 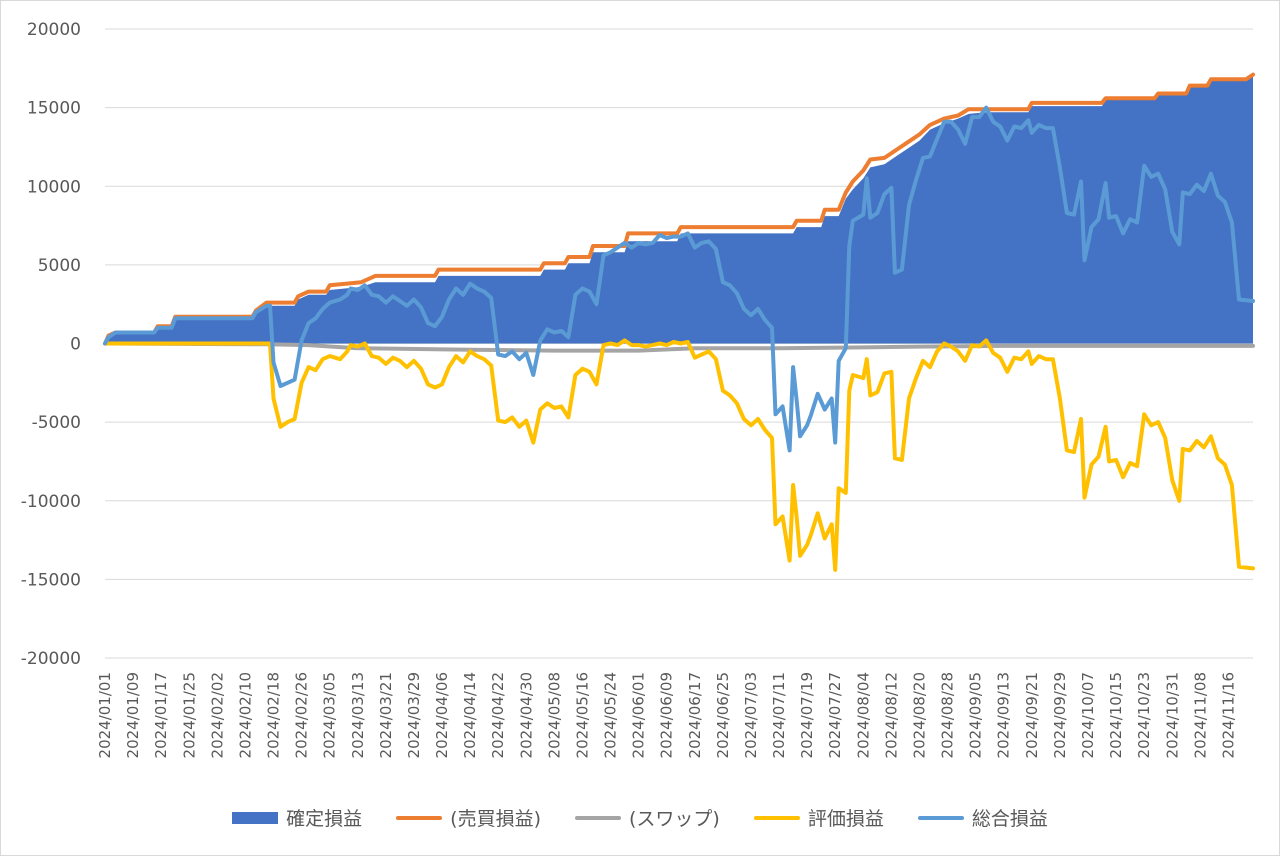 What do you see at coordinates (776, 817) in the screenshot?
I see `legend-swatch-hyoka` at bounding box center [776, 817].